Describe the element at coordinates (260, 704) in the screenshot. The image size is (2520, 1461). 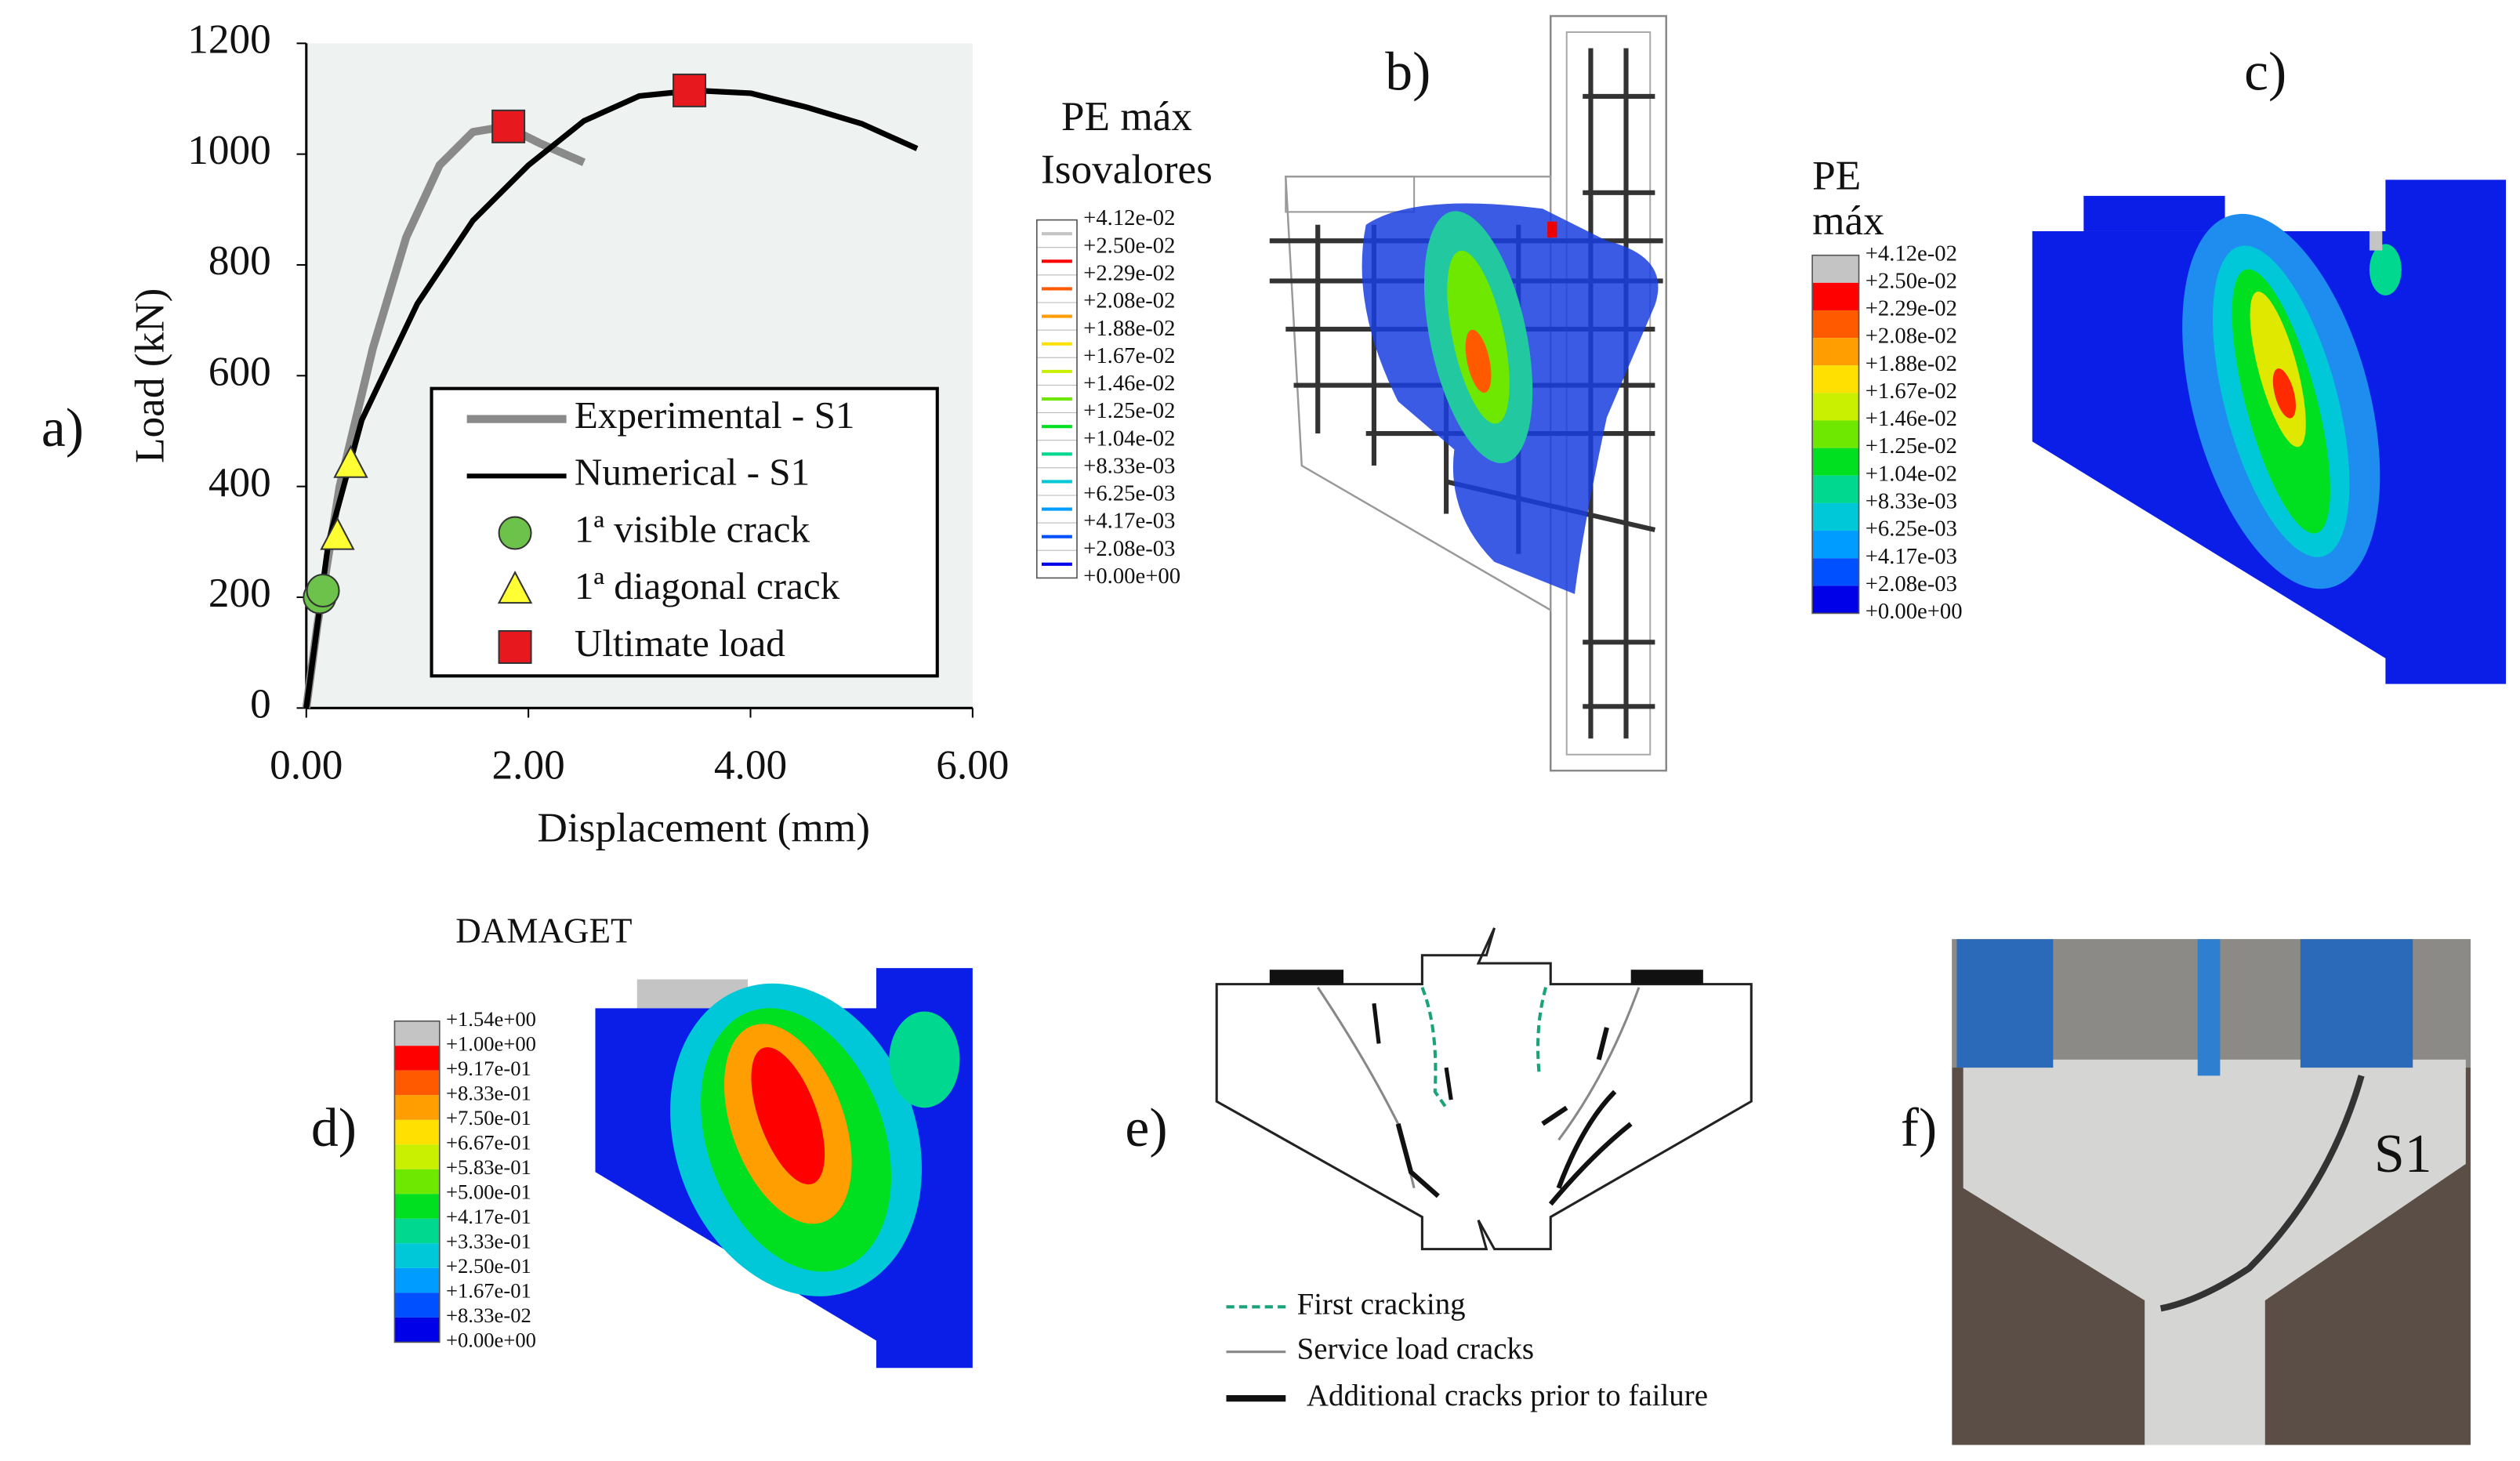
I see `y-tick-label: 0` at that location.